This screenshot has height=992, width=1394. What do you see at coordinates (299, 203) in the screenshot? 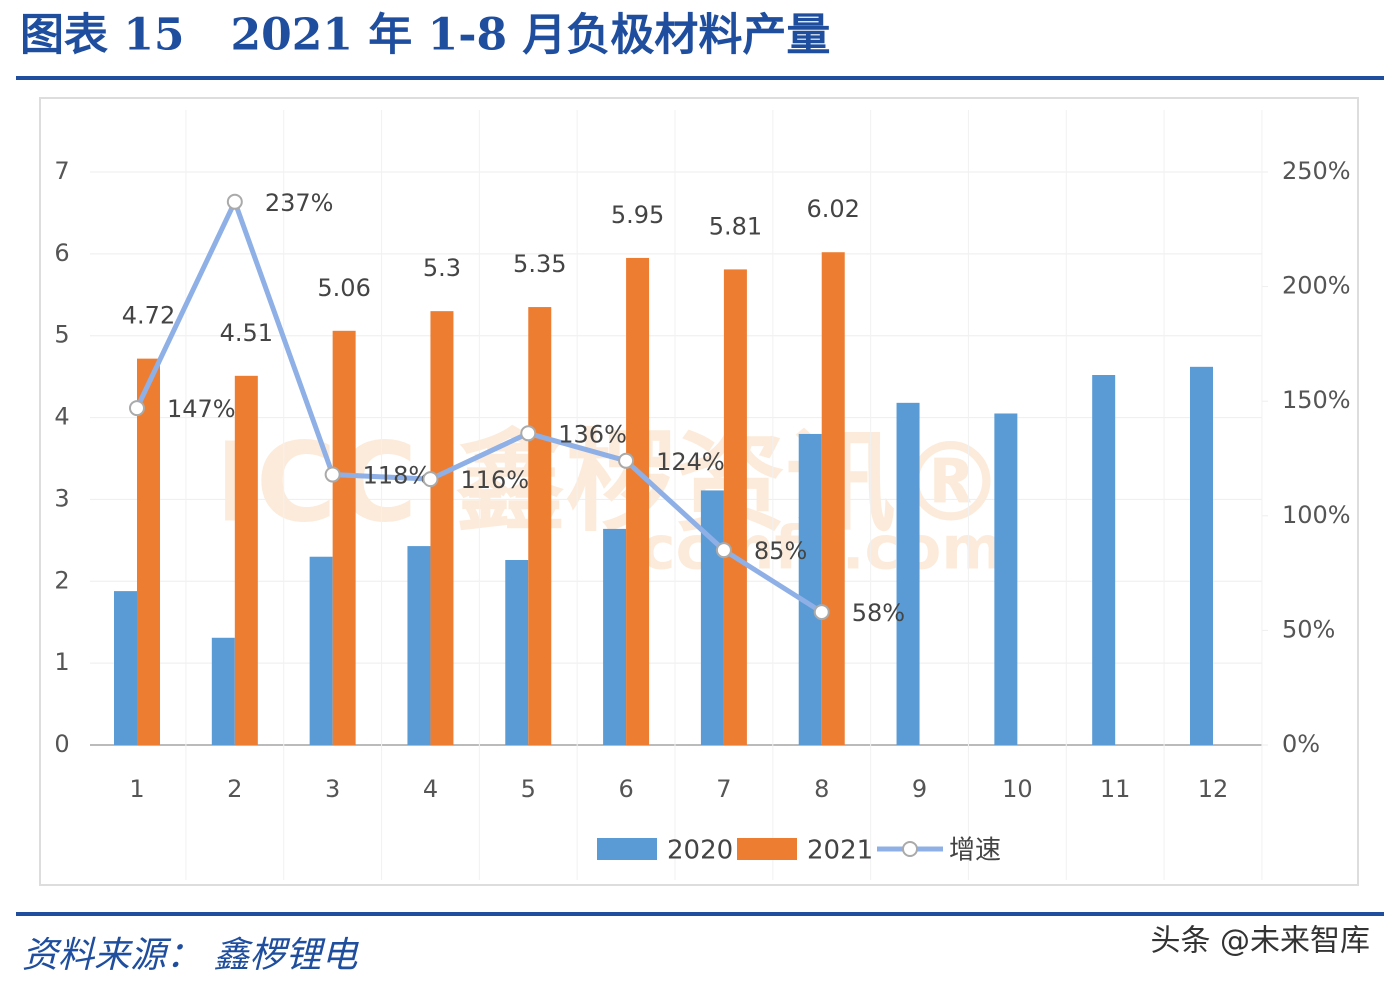
I see `line-value-label: 237%` at bounding box center [299, 203].